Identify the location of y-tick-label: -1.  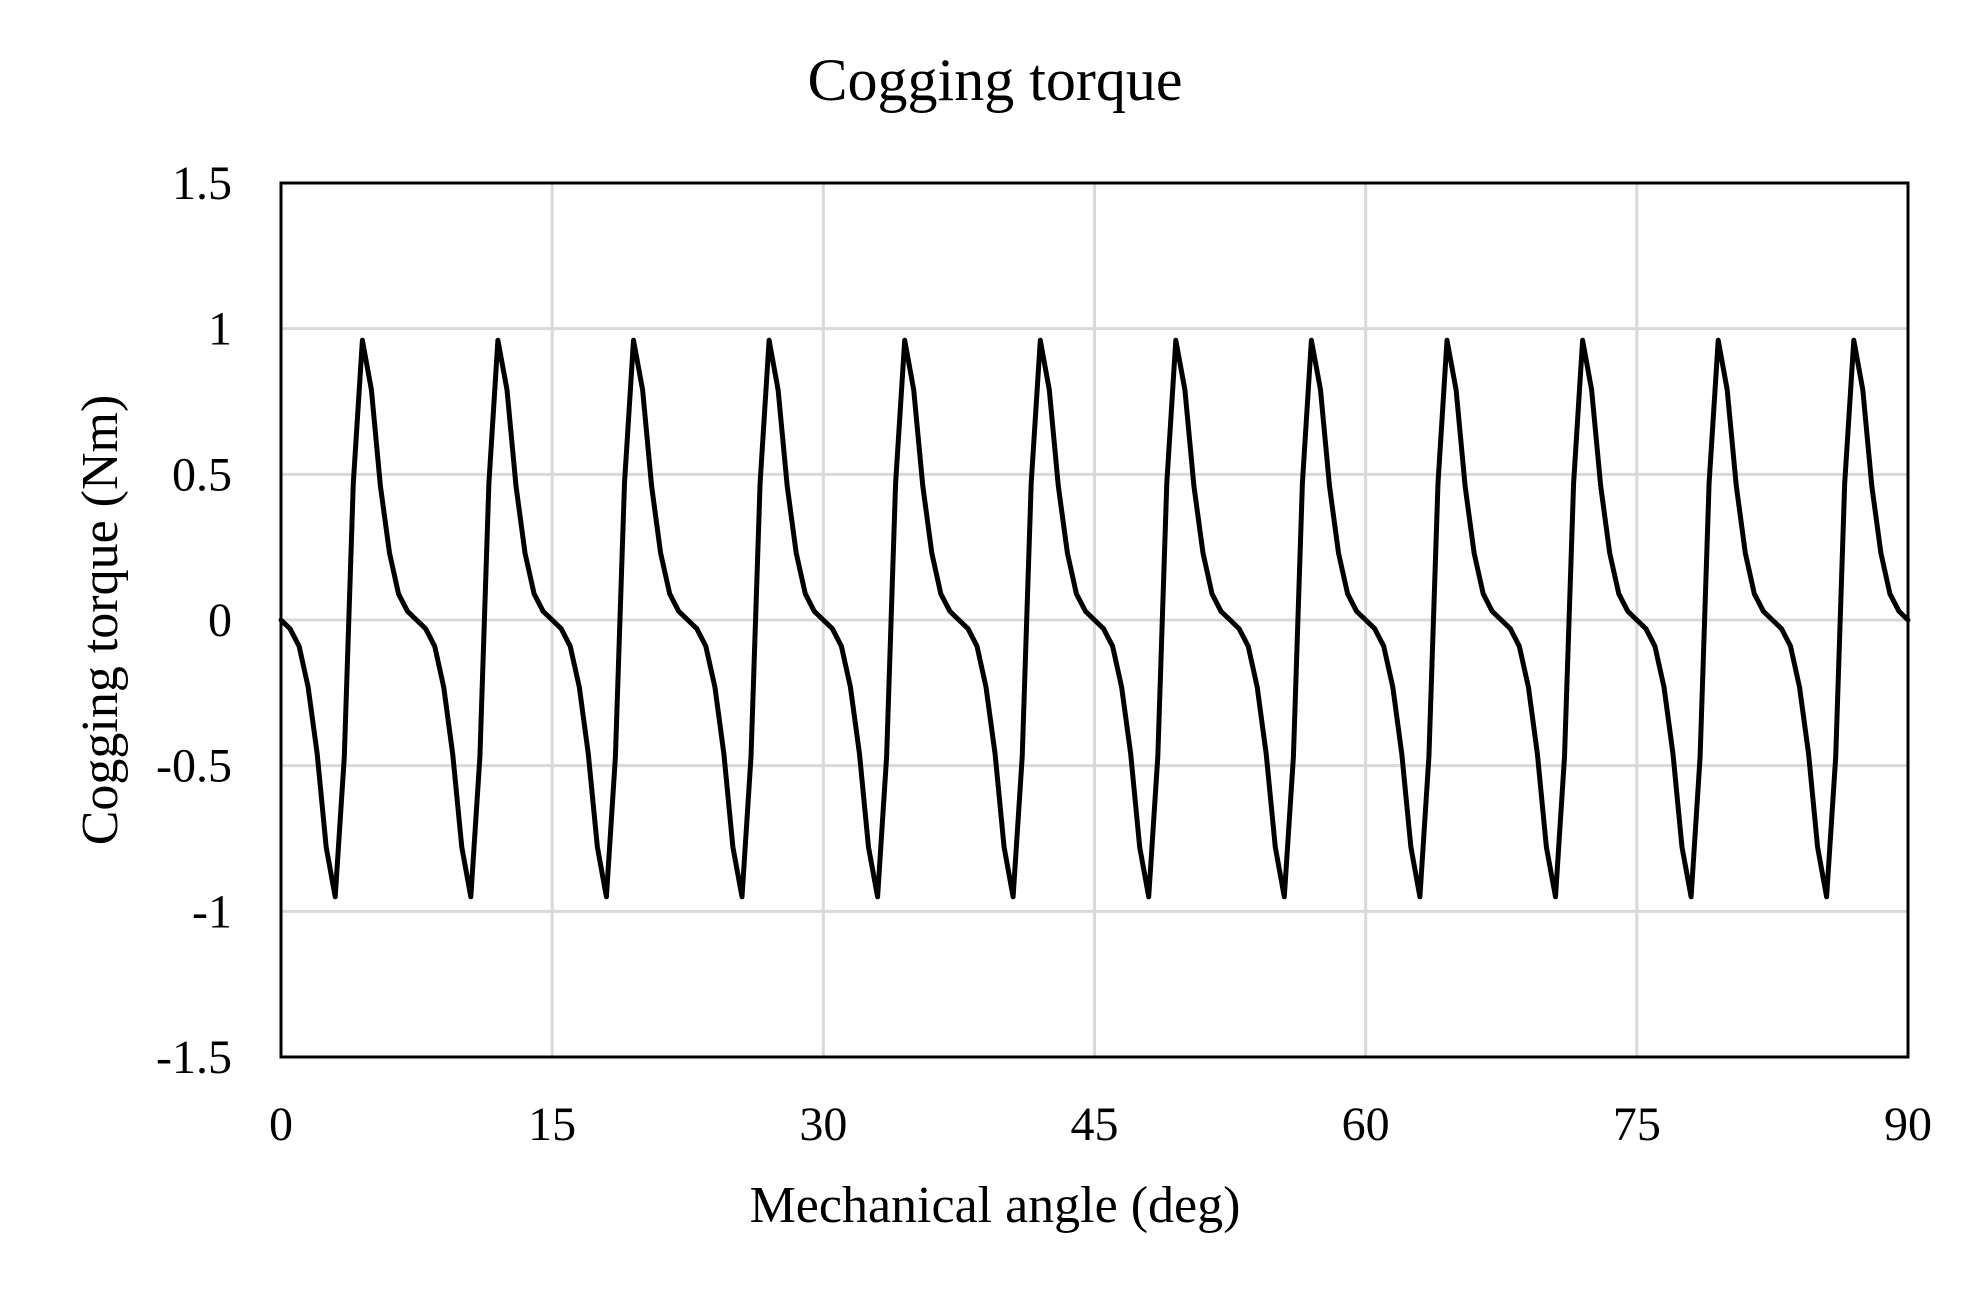
(212, 911).